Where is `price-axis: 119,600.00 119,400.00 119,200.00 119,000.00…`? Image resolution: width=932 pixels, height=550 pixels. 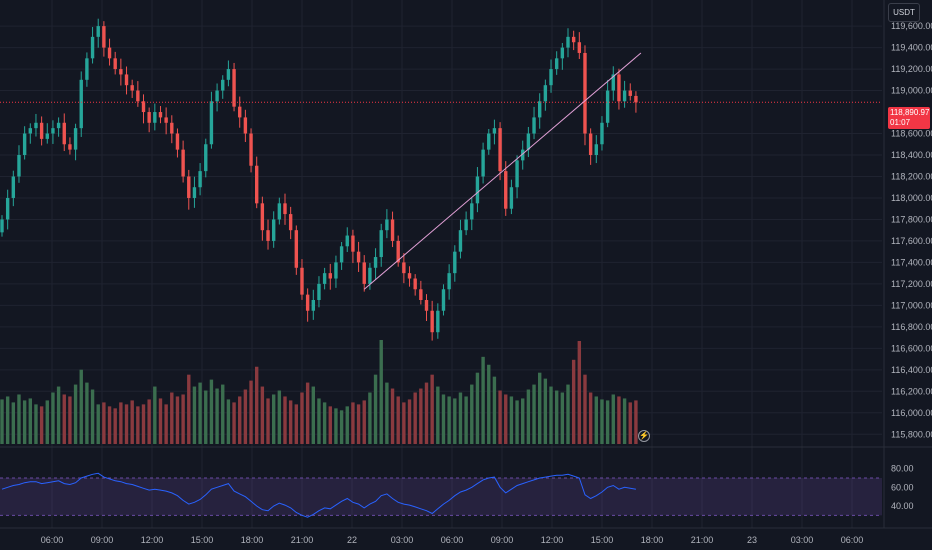 price-axis: 119,600.00 119,400.00 119,200.00 119,000.00… is located at coordinates (911, 230).